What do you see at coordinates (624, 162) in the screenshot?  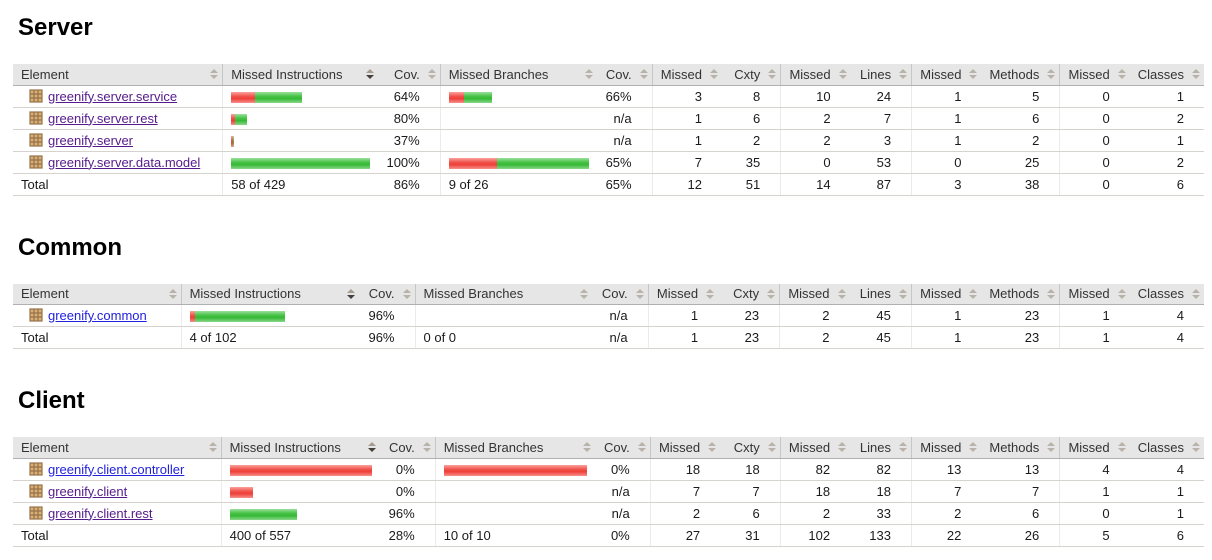 I see `branch-coverage-cell: 65%` at bounding box center [624, 162].